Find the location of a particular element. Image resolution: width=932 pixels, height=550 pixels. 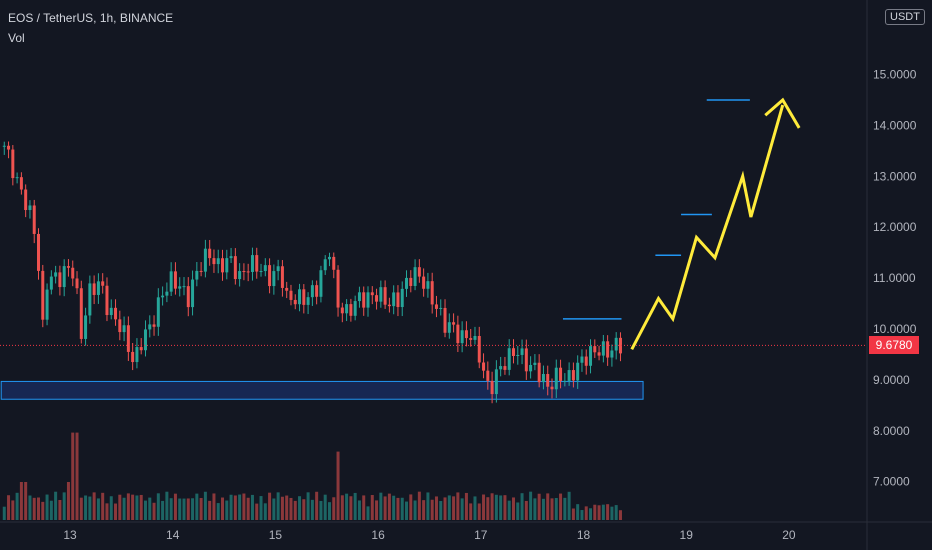

support-zone-box is located at coordinates (322, 390).